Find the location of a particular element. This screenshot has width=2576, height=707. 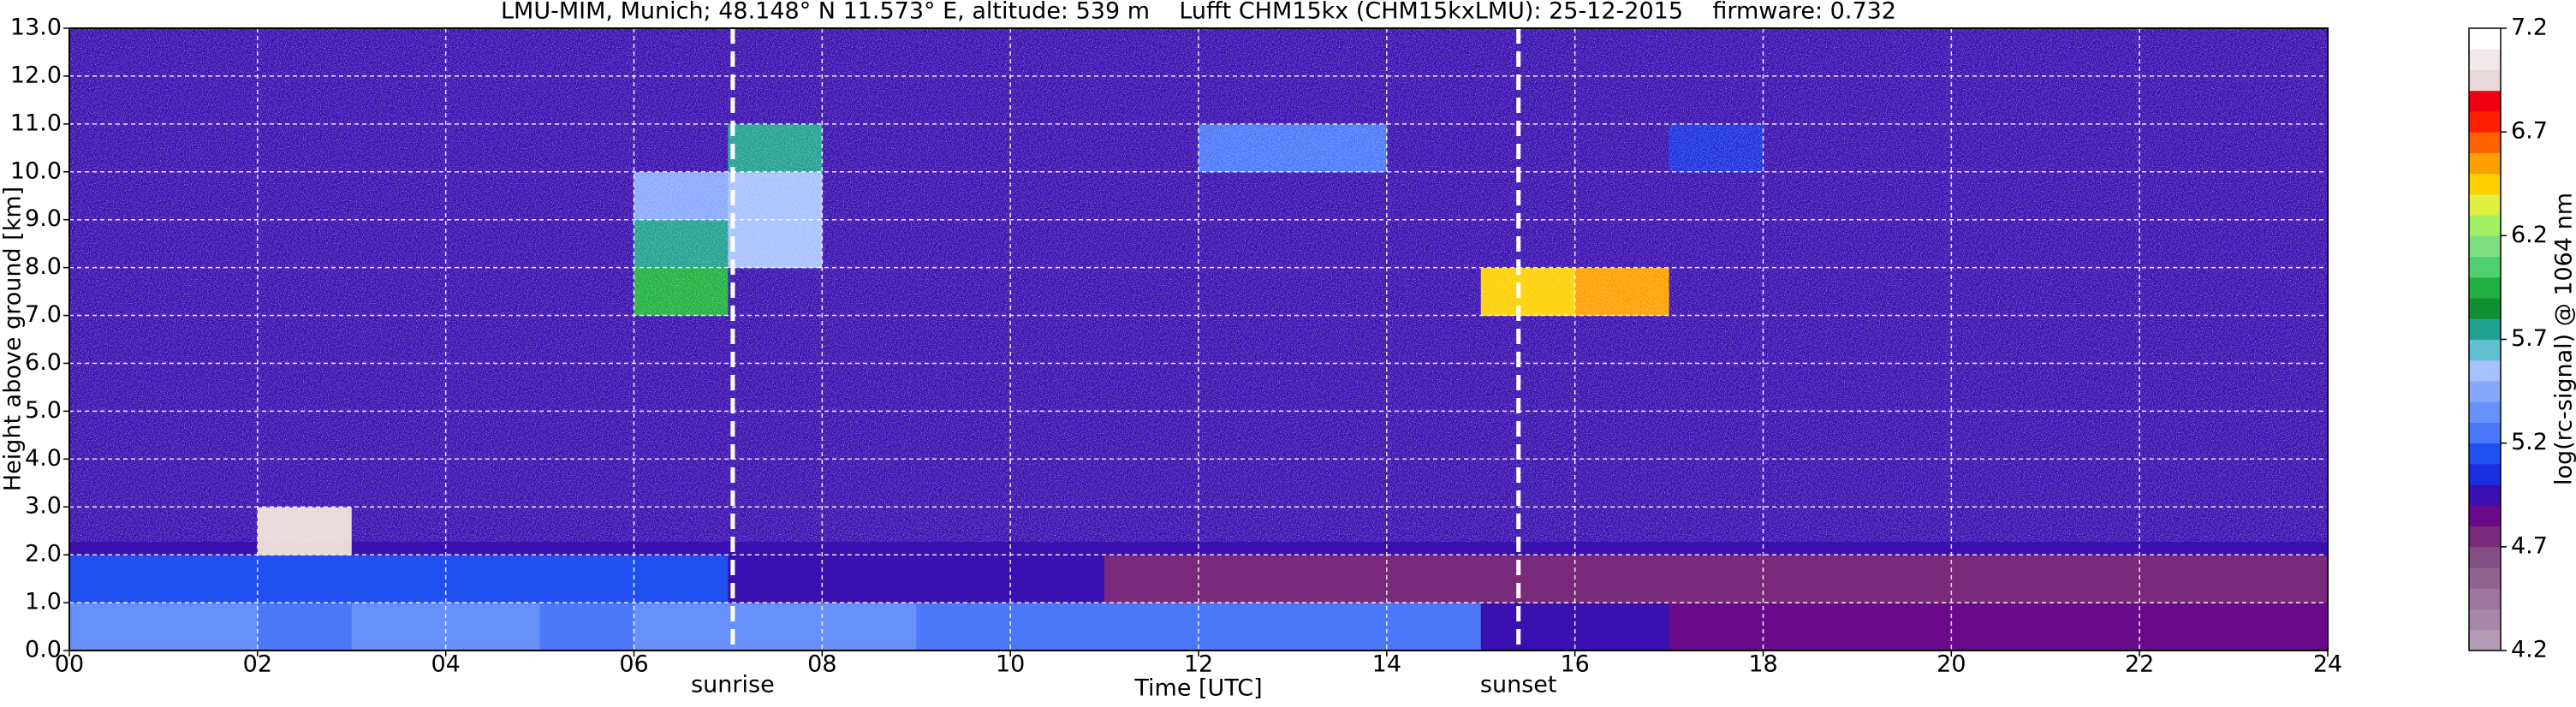

colorbar-tick-label: 6.2 is located at coordinates (2530, 235).